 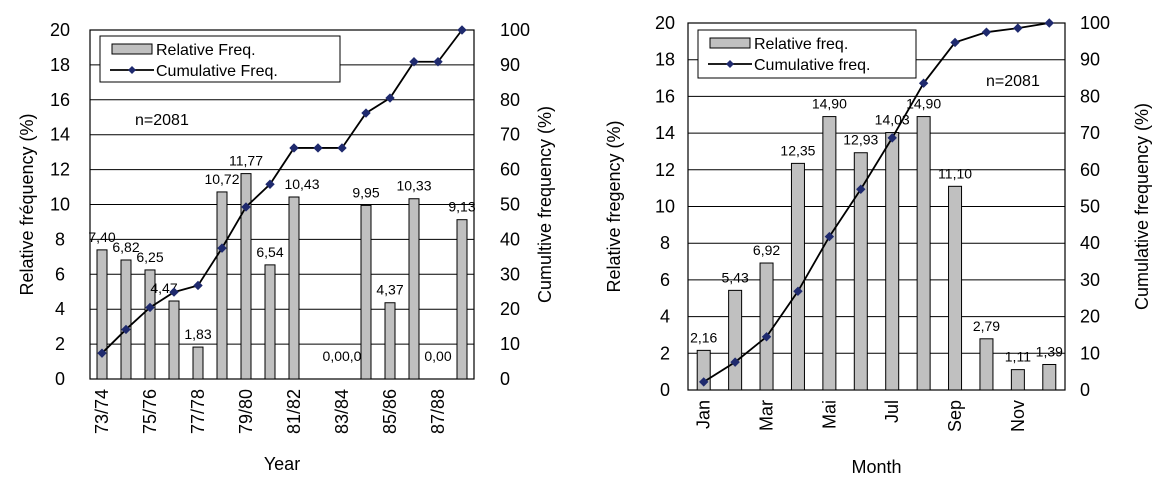 What do you see at coordinates (102, 411) in the screenshot?
I see `x-tick-label: 73/74` at bounding box center [102, 411].